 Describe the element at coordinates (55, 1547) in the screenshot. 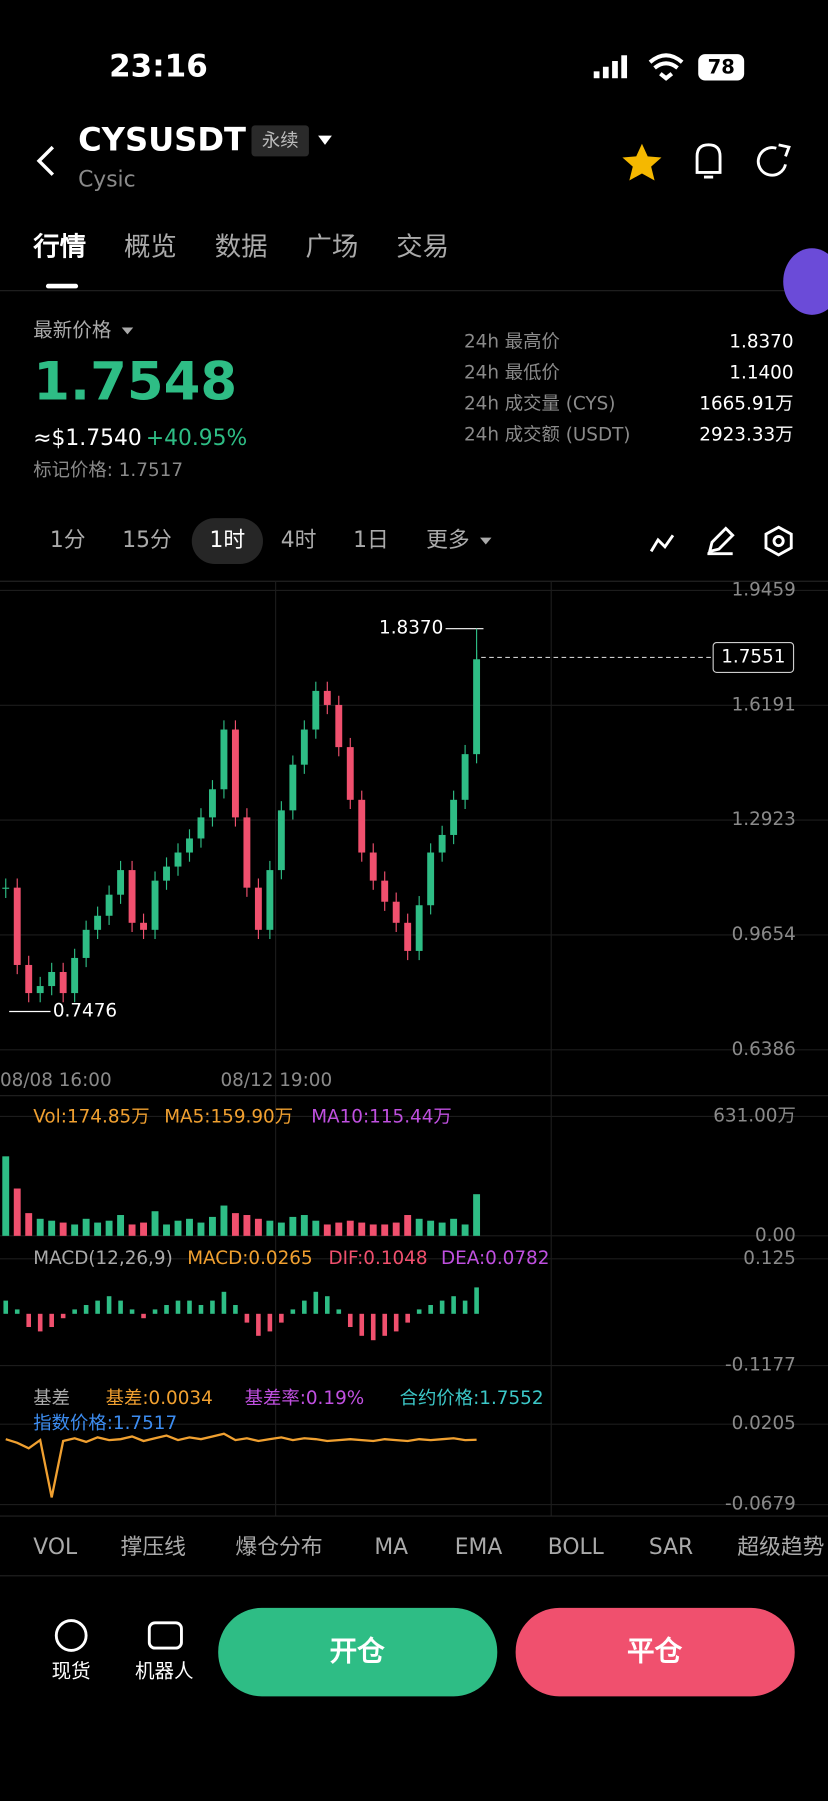

I see `indicator-tab: VOL` at that location.